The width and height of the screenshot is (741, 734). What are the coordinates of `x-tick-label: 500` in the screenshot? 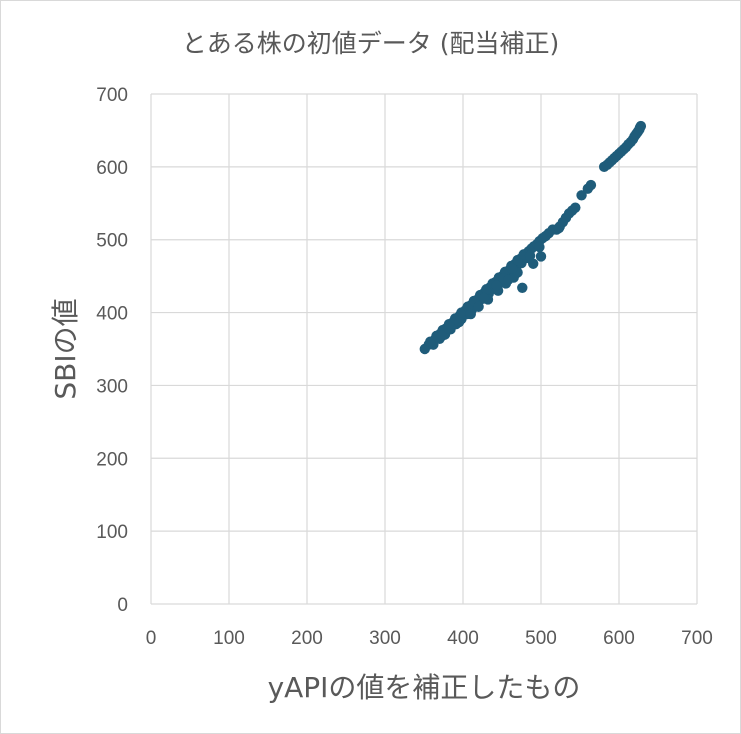 It's located at (541, 638).